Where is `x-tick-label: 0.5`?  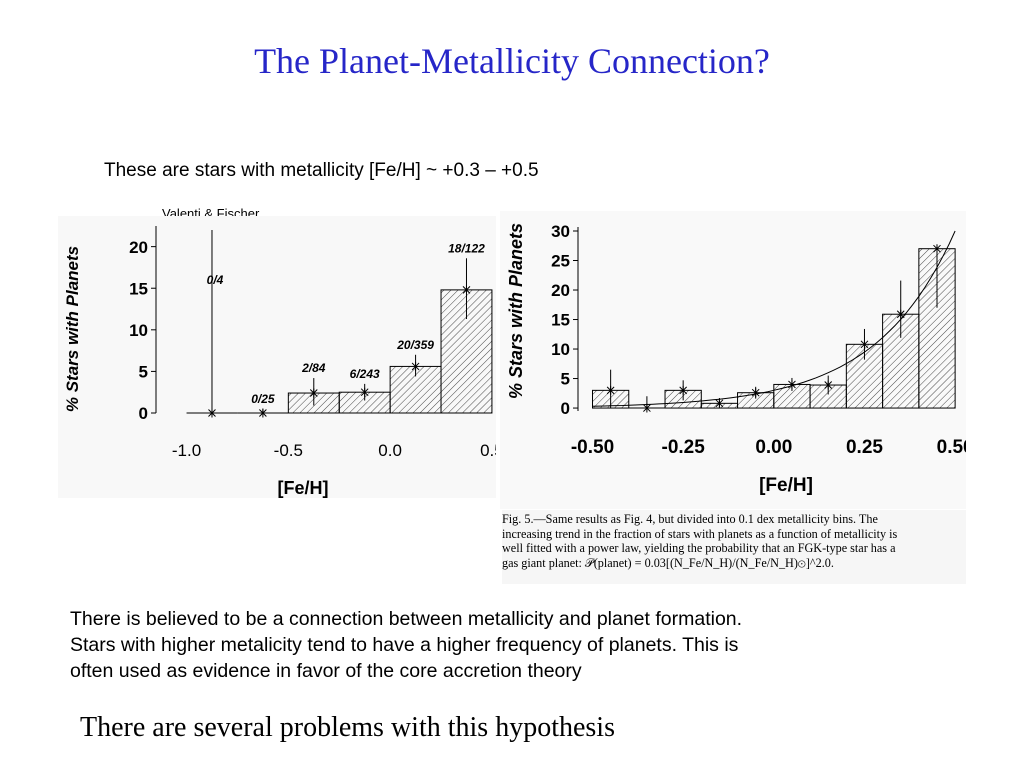 x-tick-label: 0.5 is located at coordinates (488, 450).